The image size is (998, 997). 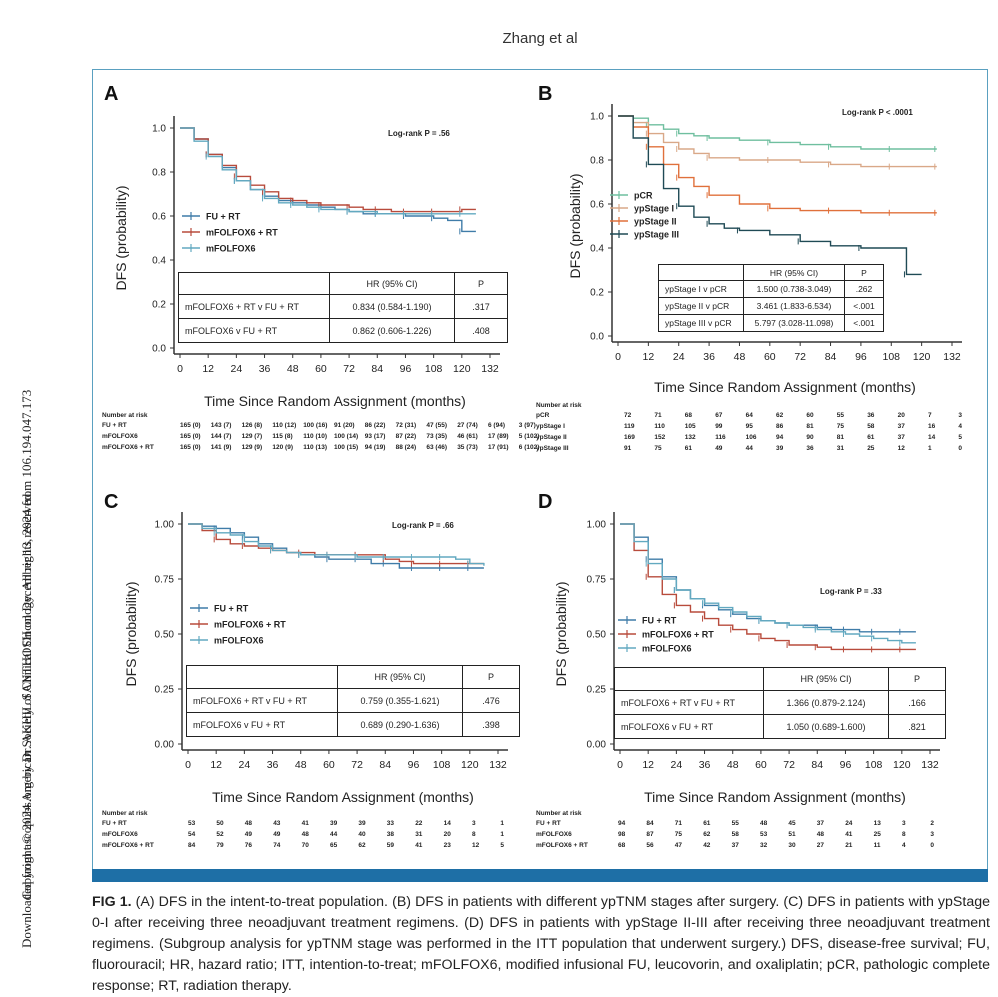 What do you see at coordinates (820, 823) in the screenshot?
I see `risk-cell: 37` at bounding box center [820, 823].